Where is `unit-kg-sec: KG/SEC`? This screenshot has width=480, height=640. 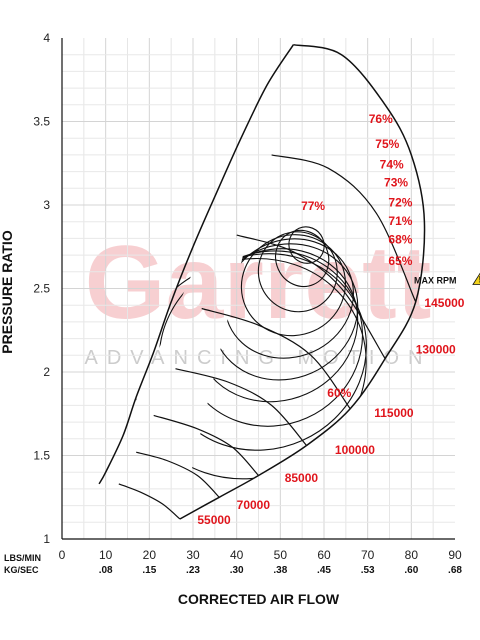 unit-kg-sec: KG/SEC is located at coordinates (21, 570).